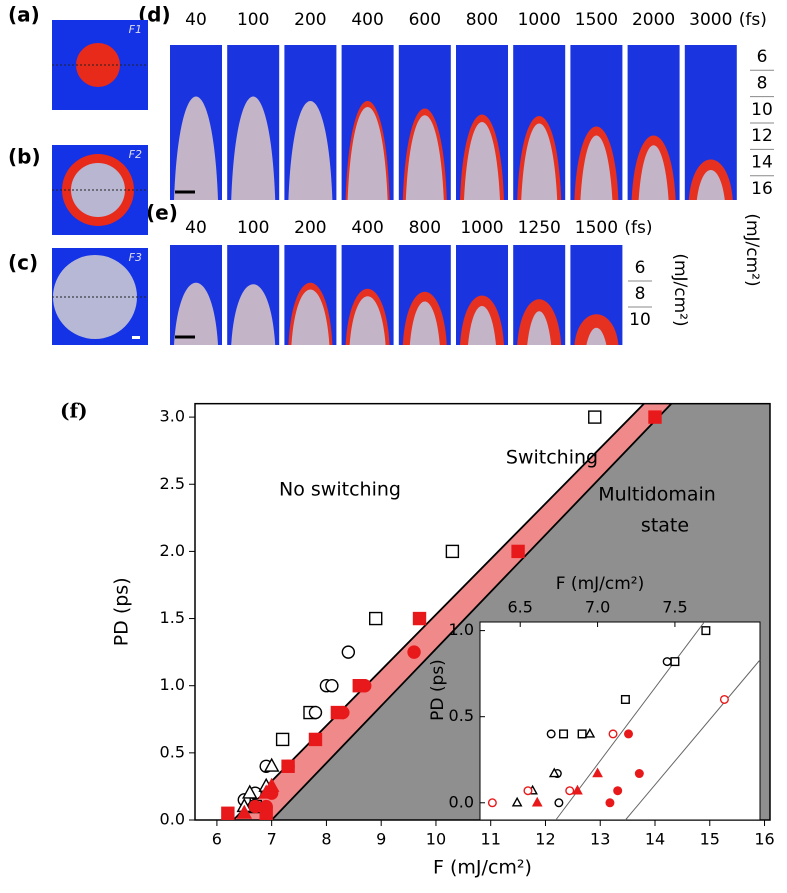 The width and height of the screenshot is (787, 893). What do you see at coordinates (326, 839) in the screenshot?
I see `x-tick-label: 8` at bounding box center [326, 839].